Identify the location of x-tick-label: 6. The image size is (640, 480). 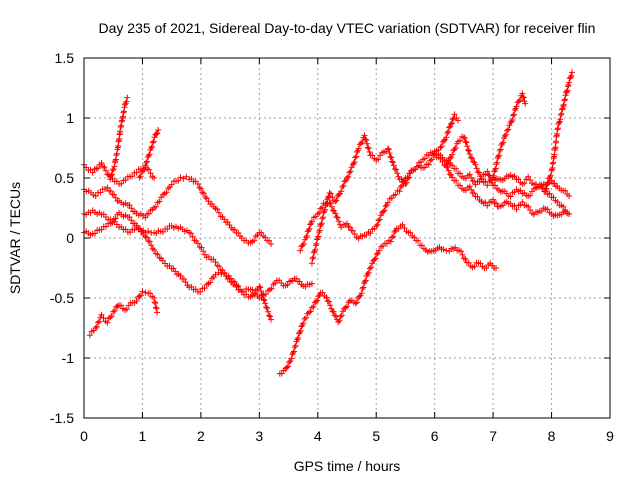
(435, 436).